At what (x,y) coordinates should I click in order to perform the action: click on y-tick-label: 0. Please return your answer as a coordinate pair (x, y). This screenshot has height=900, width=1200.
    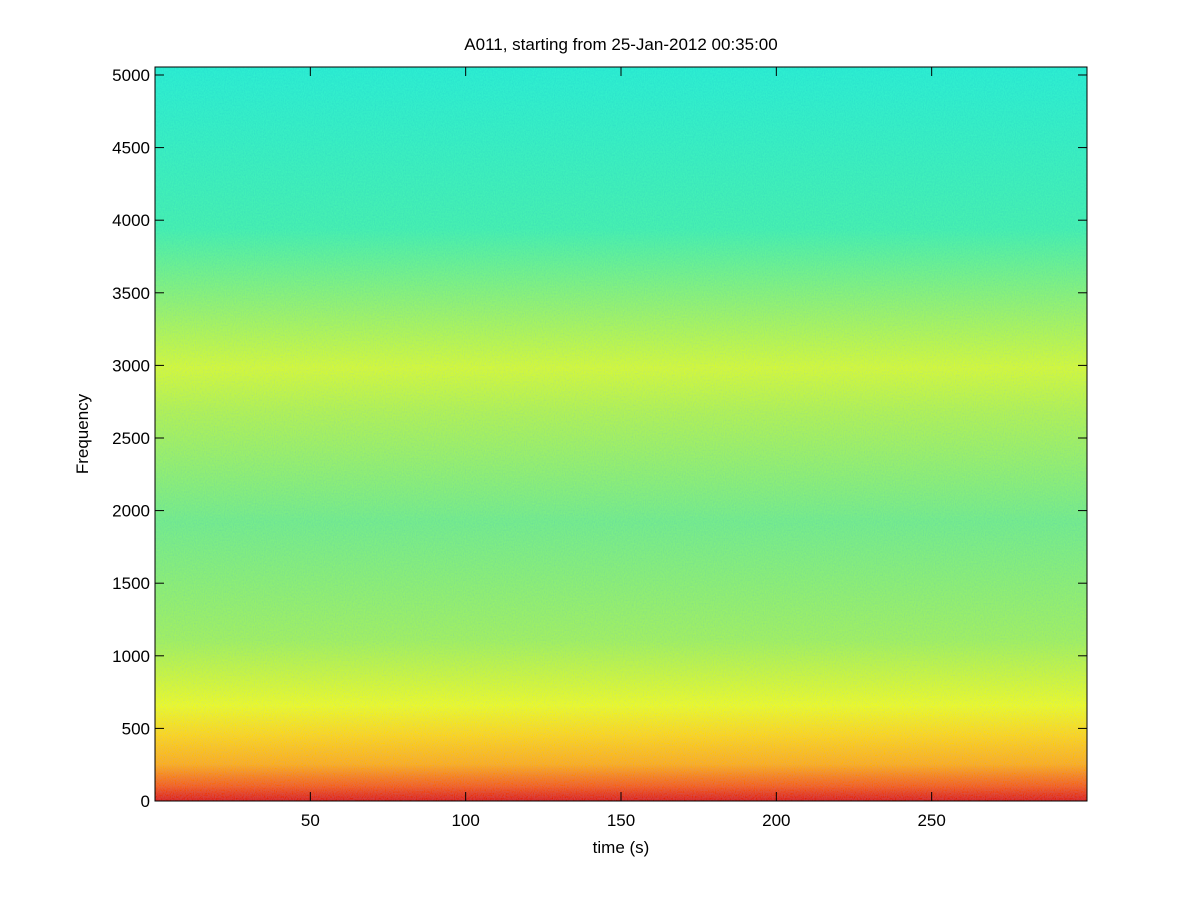
    Looking at the image, I should click on (145, 801).